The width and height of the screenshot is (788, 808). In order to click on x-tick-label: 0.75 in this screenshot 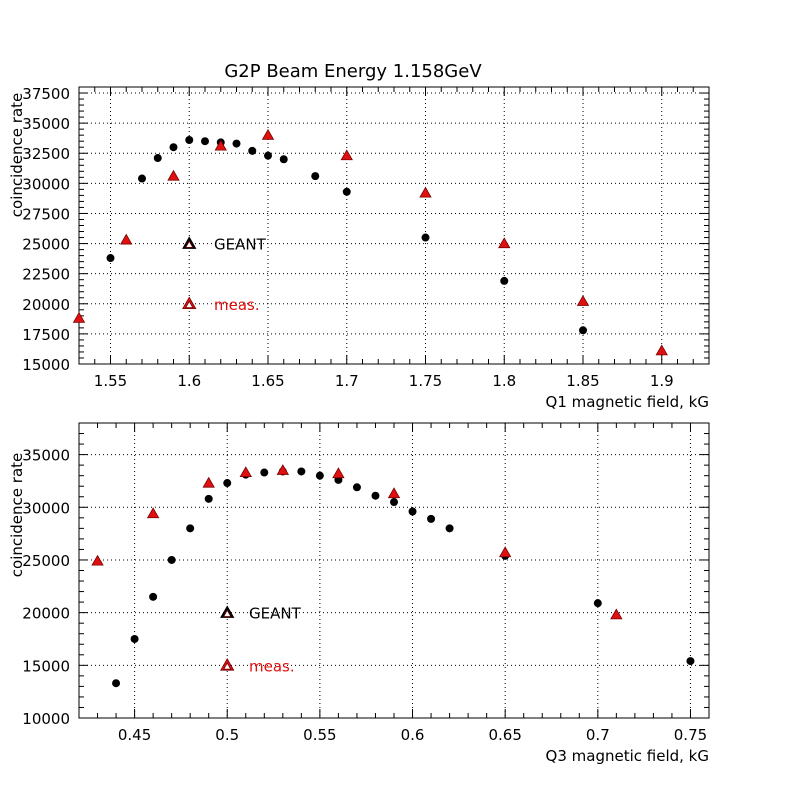, I will do `click(690, 735)`.